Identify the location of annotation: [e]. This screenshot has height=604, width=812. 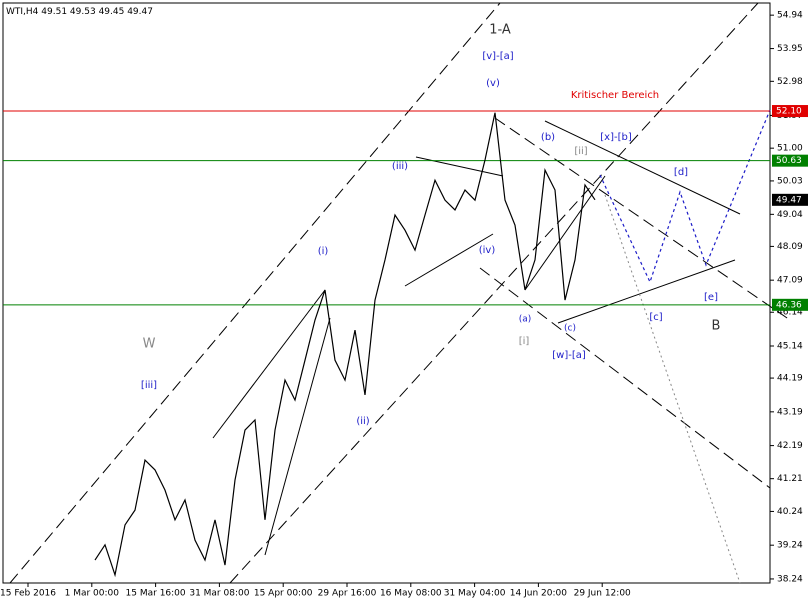
(711, 297).